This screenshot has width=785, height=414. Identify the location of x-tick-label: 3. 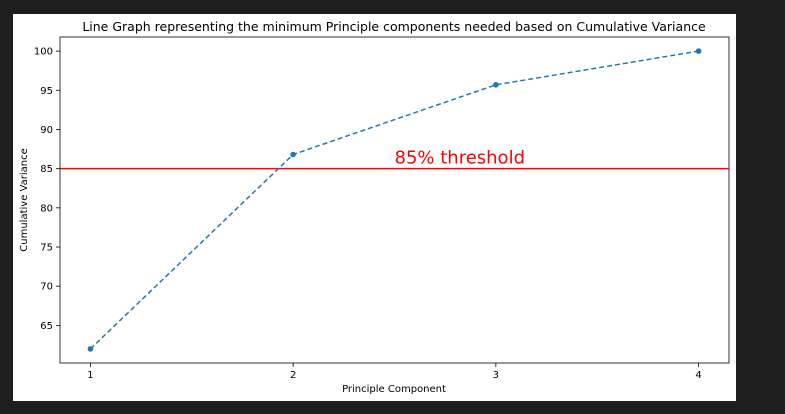
(496, 375).